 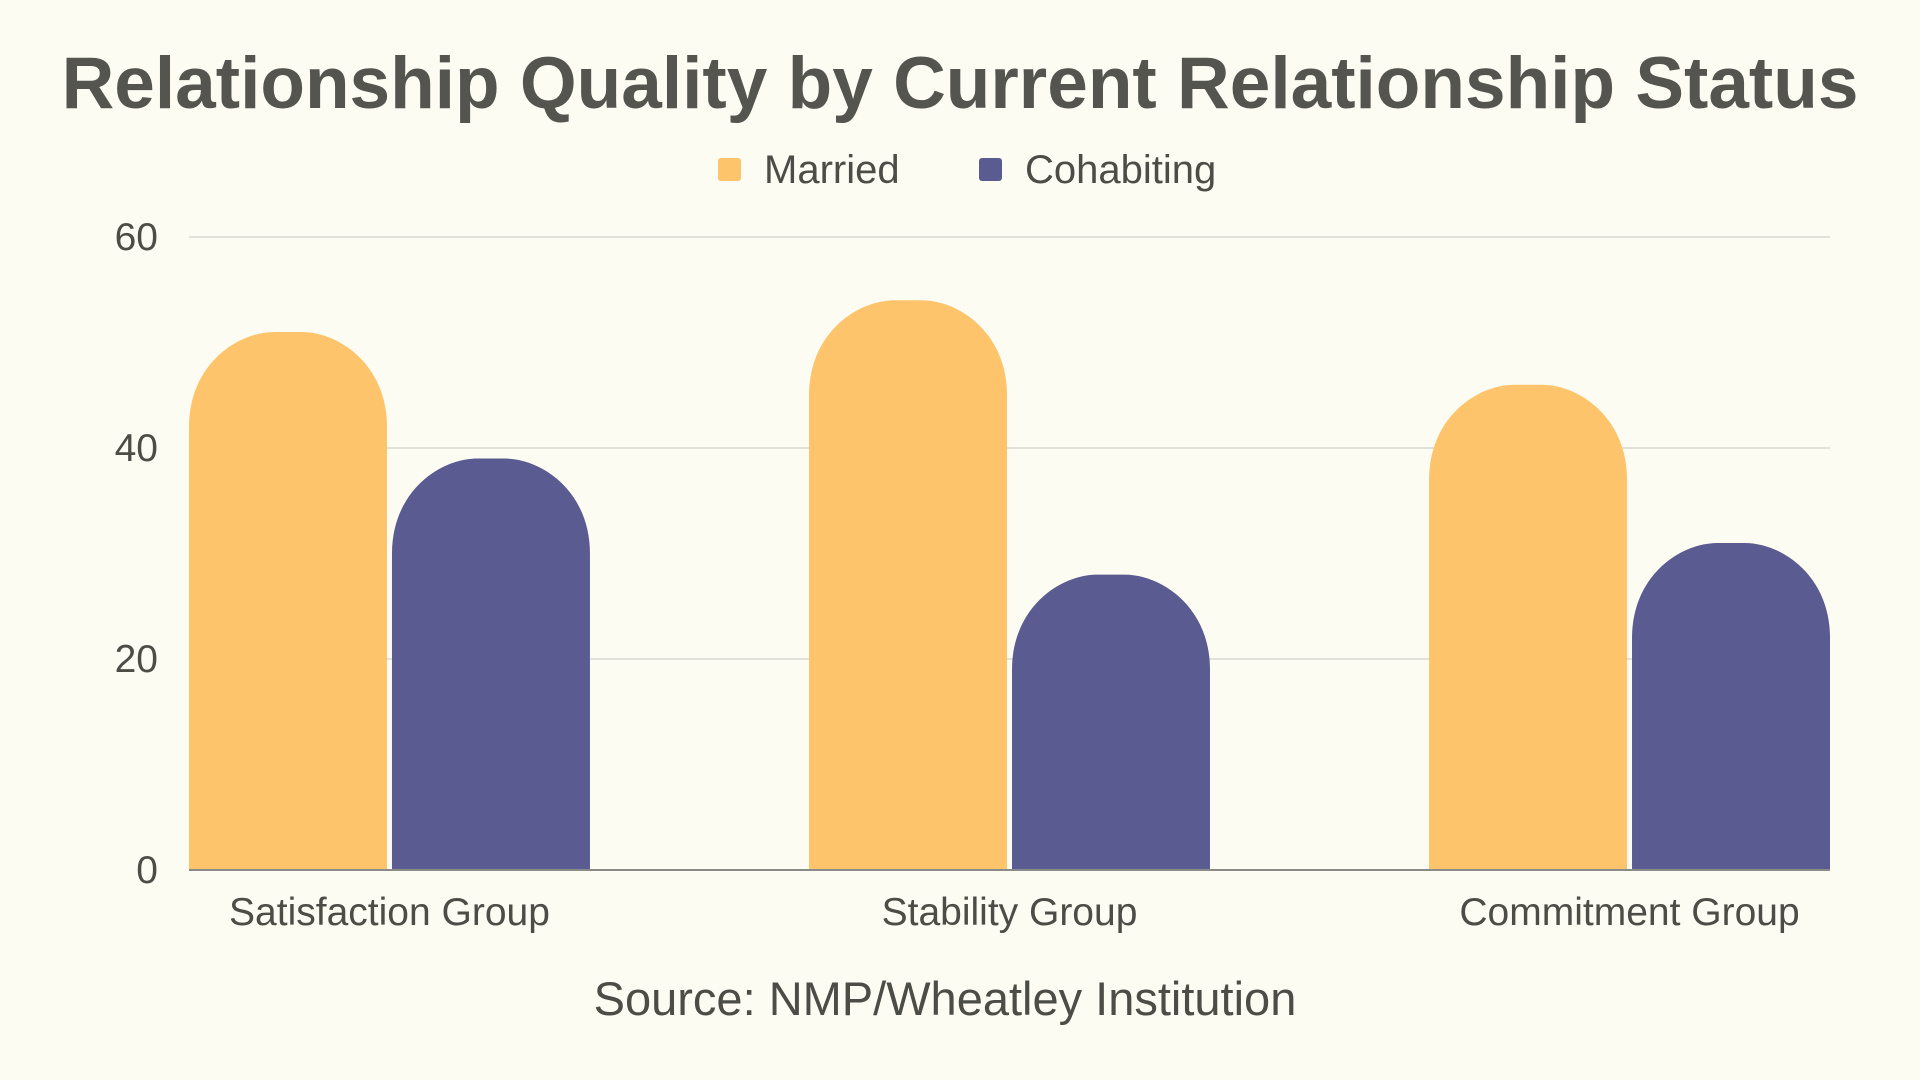 I want to click on x-tick-label: Commitment Group, so click(x=1629, y=912).